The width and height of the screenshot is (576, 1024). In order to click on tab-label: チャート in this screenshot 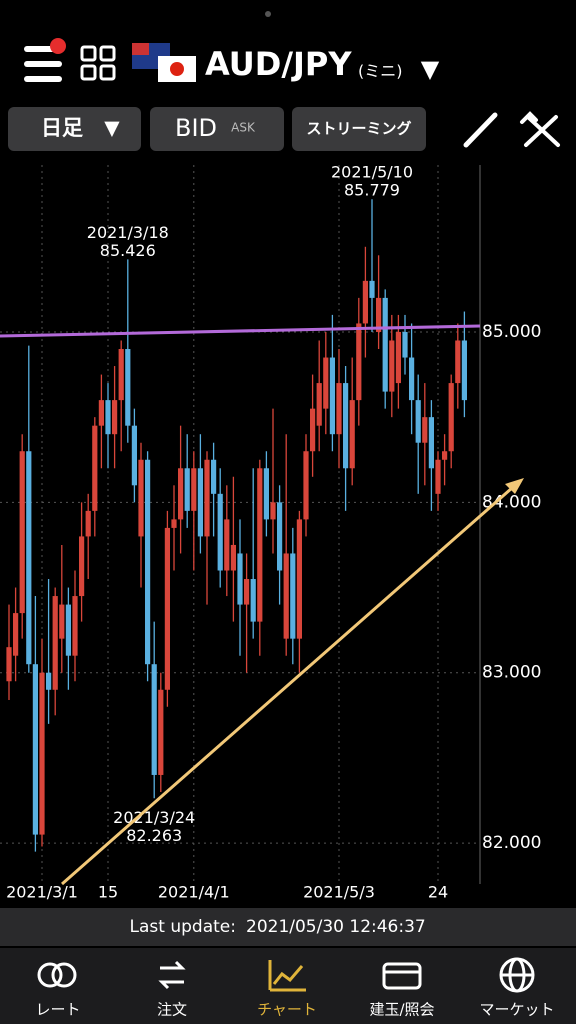, I will do `click(287, 1010)`.